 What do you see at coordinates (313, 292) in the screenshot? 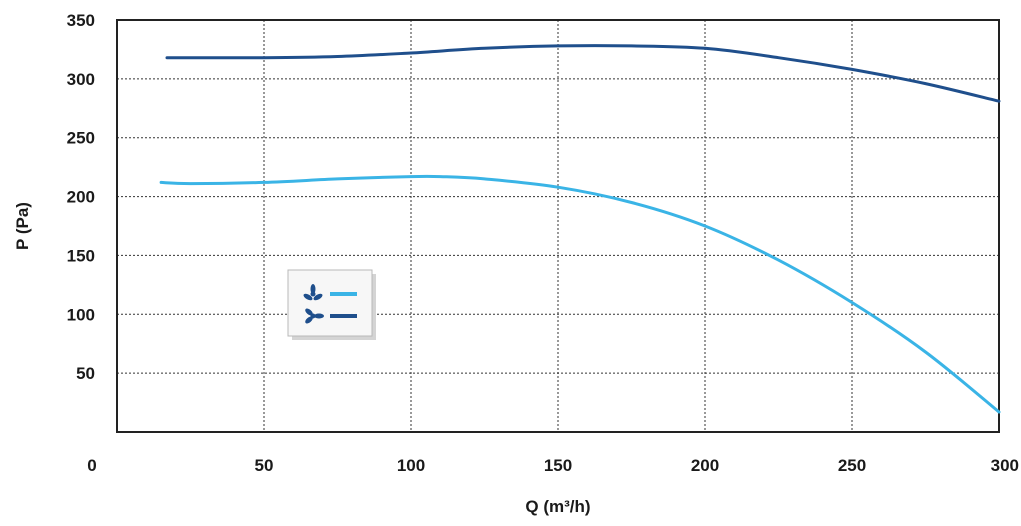
I see `three-blade-fan-icon` at bounding box center [313, 292].